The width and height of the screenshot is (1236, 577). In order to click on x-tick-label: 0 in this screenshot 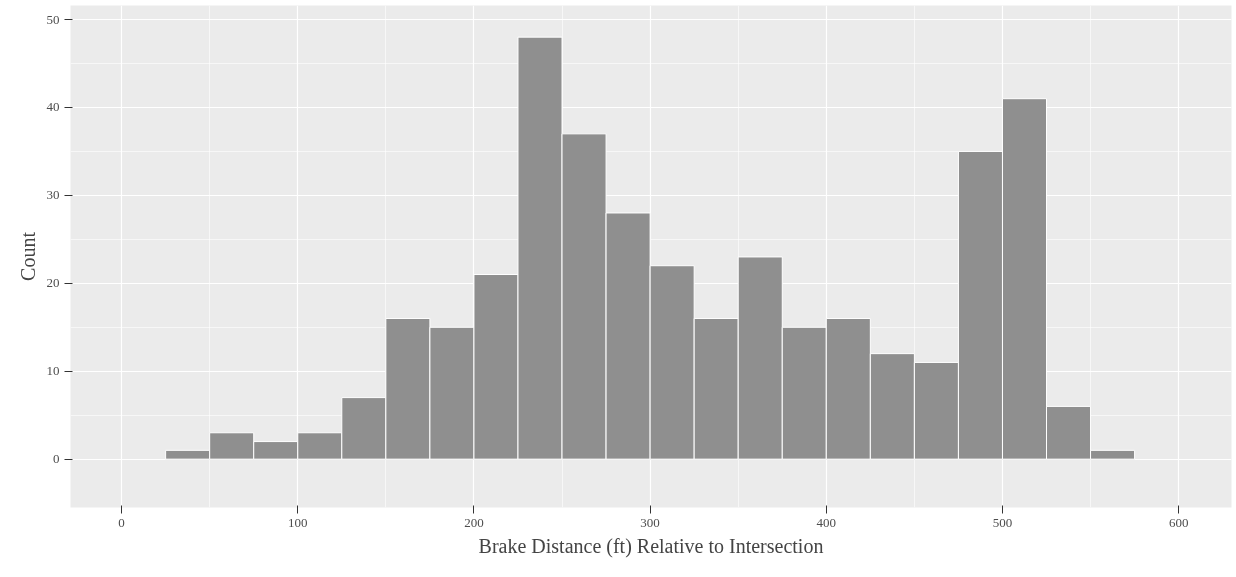, I will do `click(121, 522)`.